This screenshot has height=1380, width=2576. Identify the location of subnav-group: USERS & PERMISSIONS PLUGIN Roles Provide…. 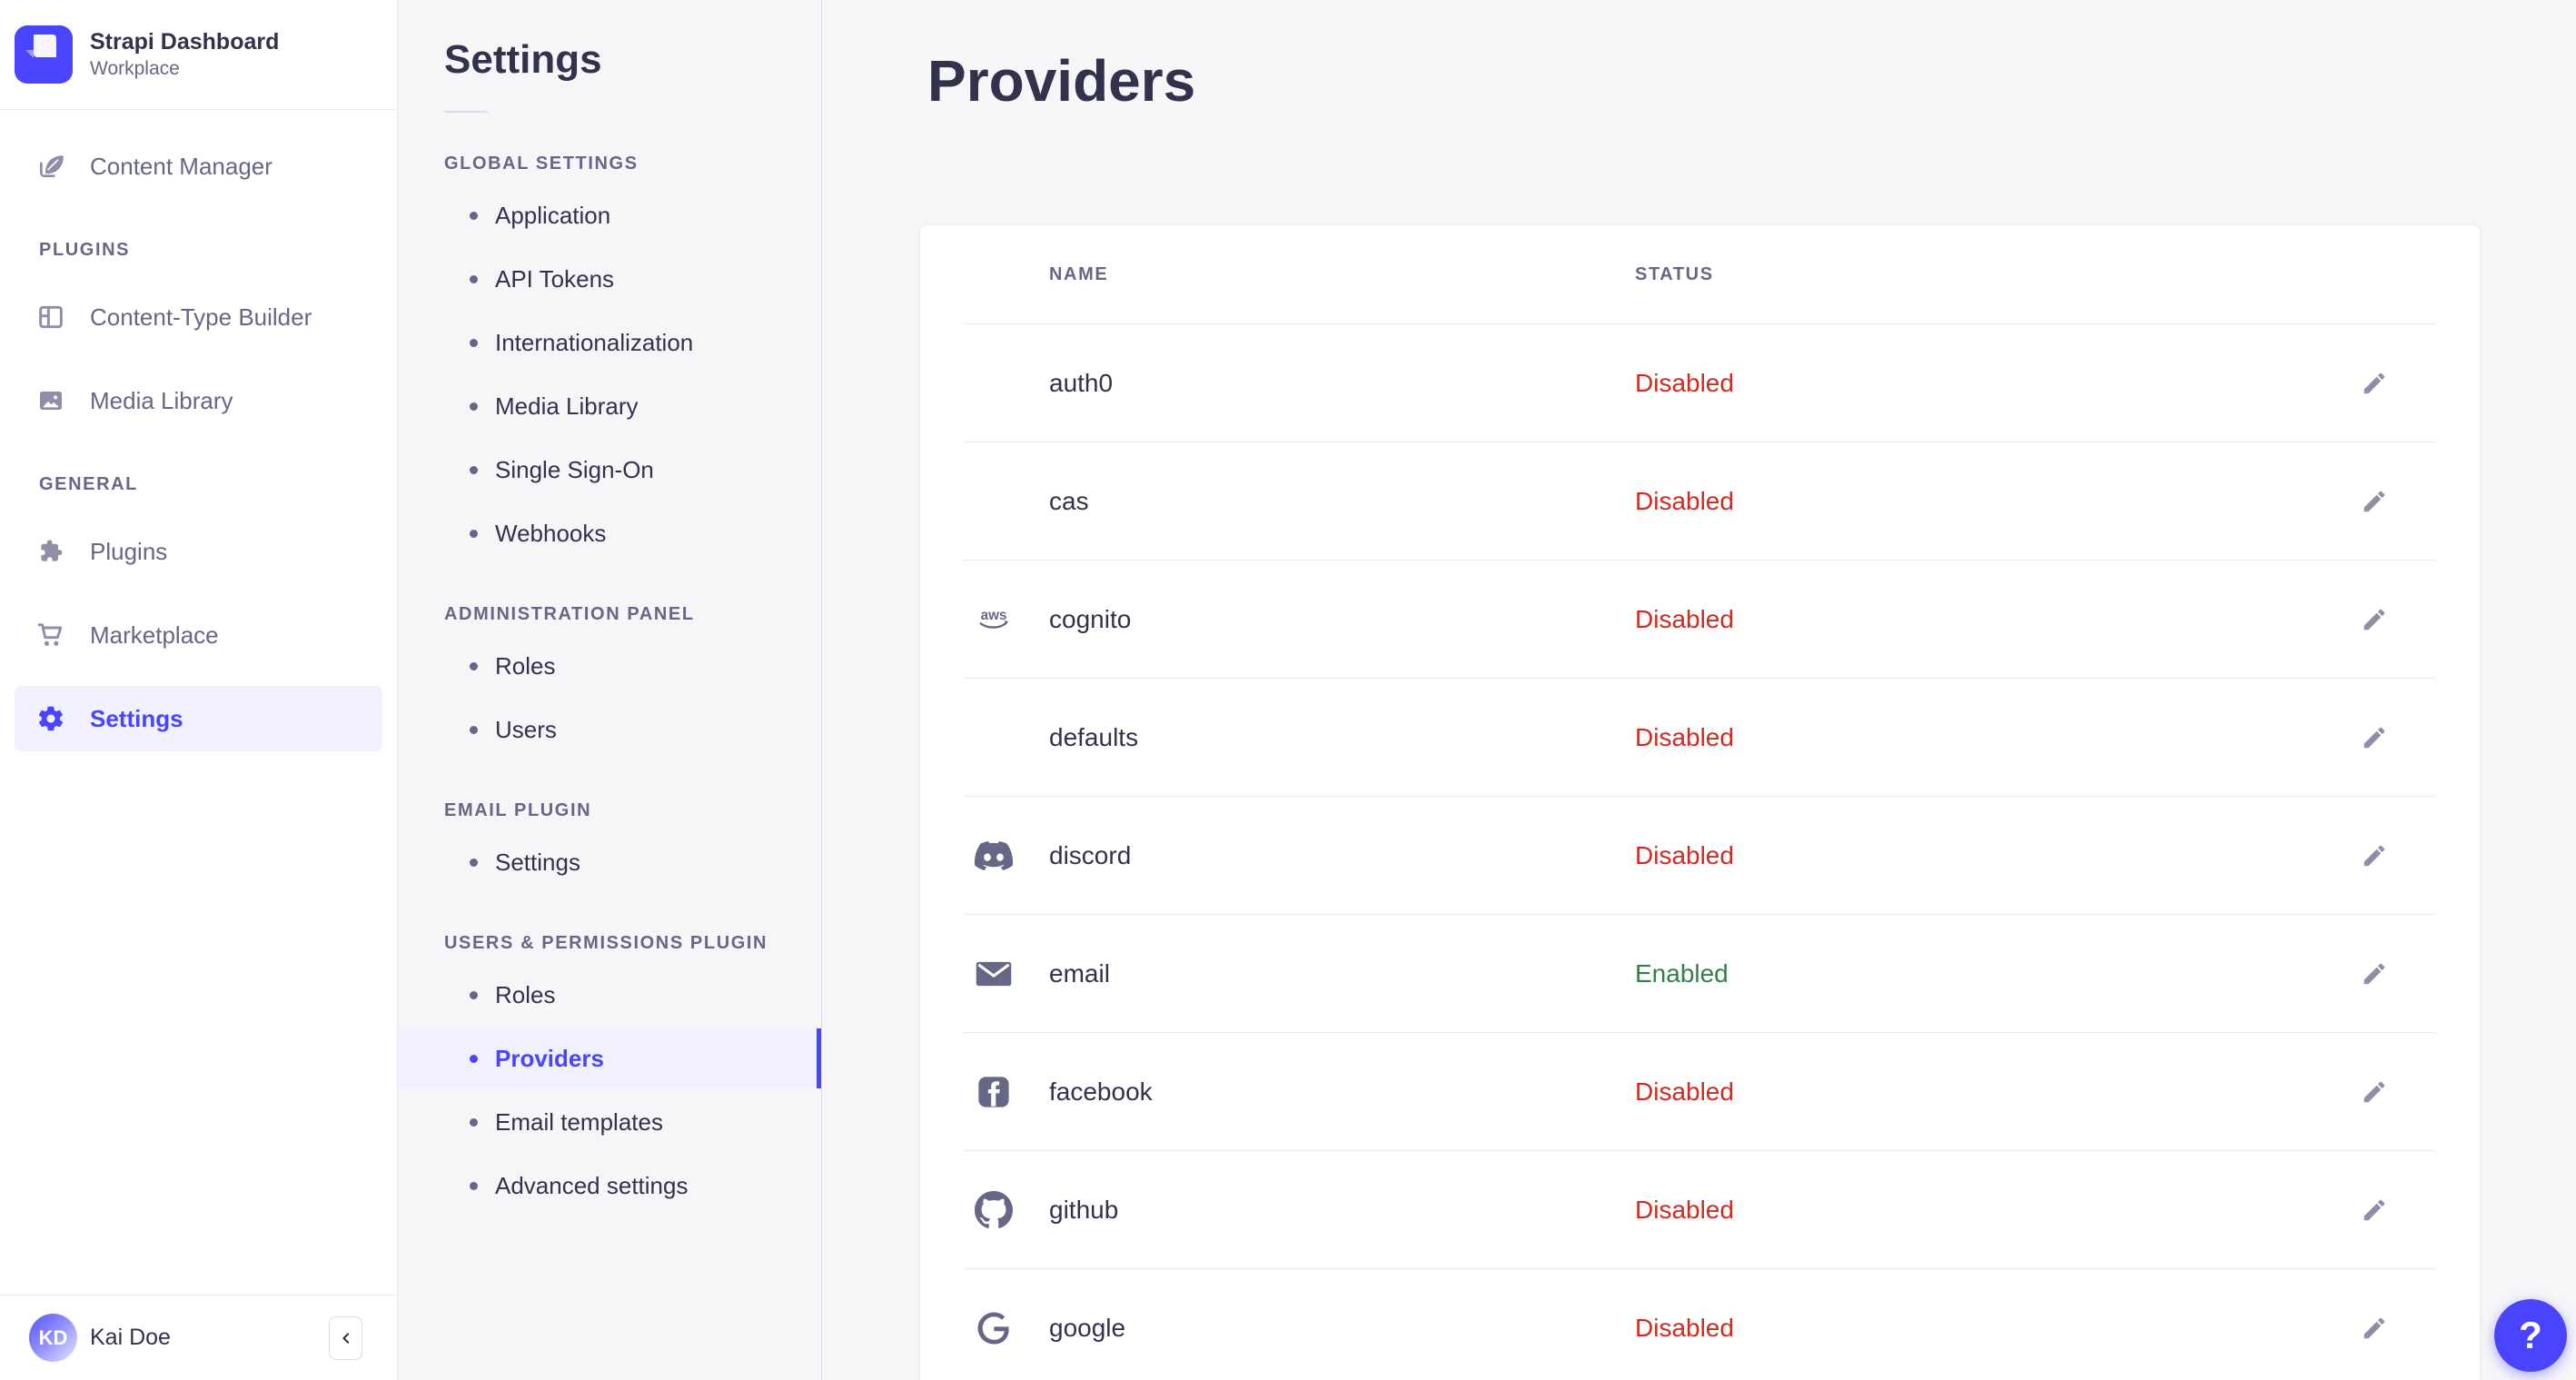
(609, 1074).